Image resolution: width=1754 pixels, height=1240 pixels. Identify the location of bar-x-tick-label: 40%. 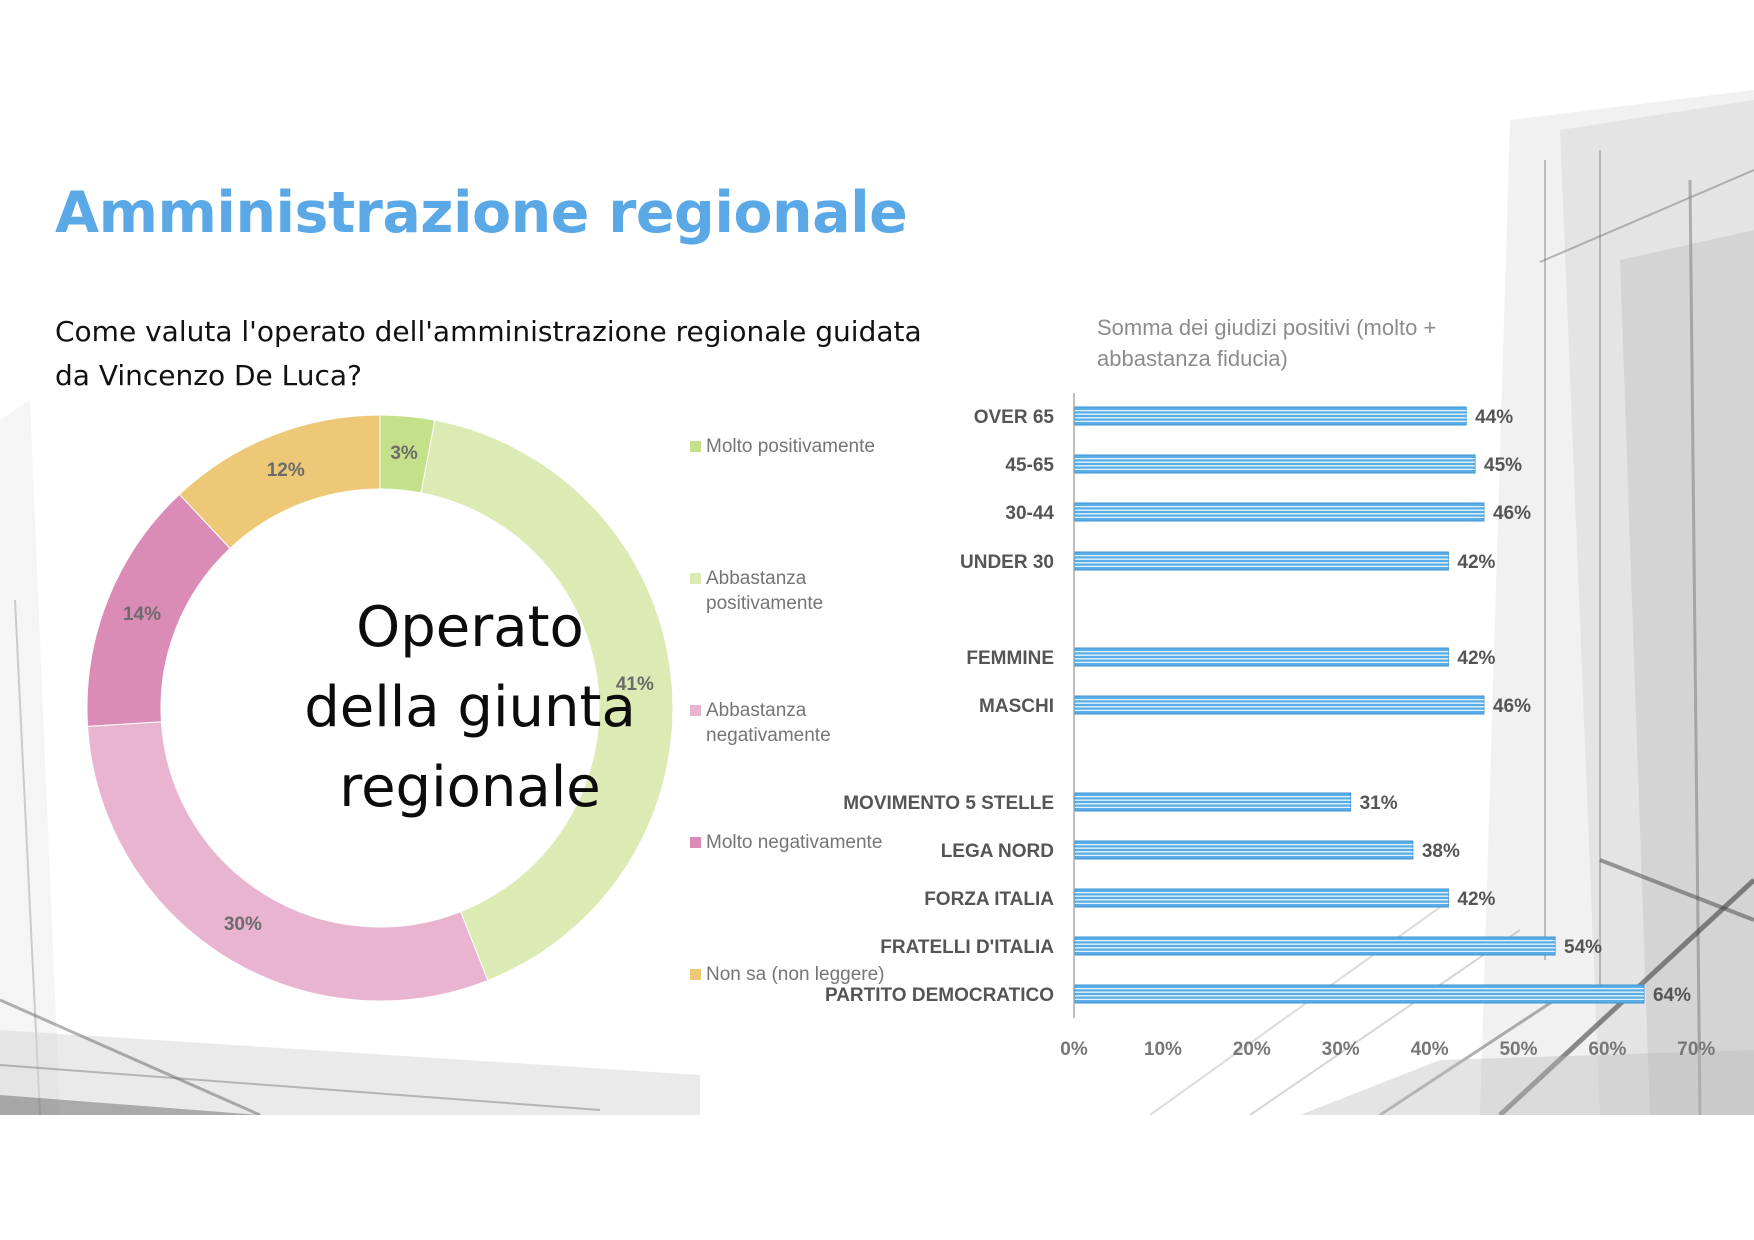
(1430, 1049).